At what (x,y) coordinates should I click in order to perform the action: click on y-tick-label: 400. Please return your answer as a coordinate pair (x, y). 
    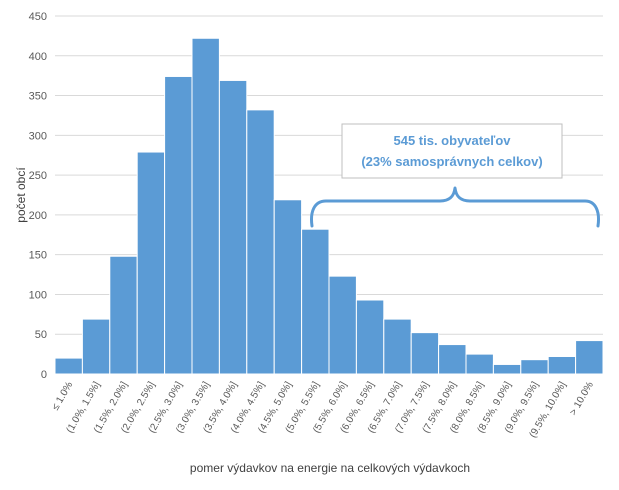
    Looking at the image, I should click on (38, 57).